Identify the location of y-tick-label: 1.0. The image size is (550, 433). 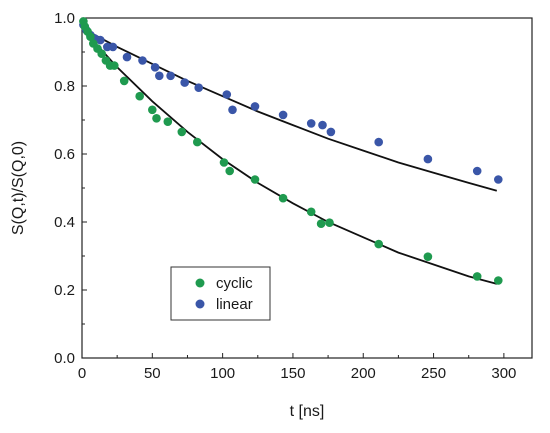
(64, 18).